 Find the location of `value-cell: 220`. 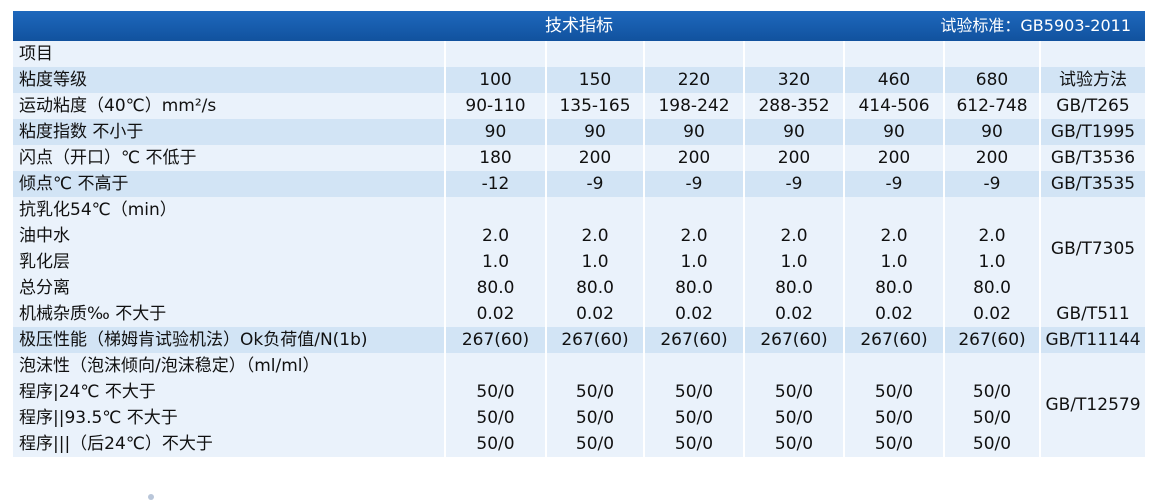

value-cell: 220 is located at coordinates (693, 80).